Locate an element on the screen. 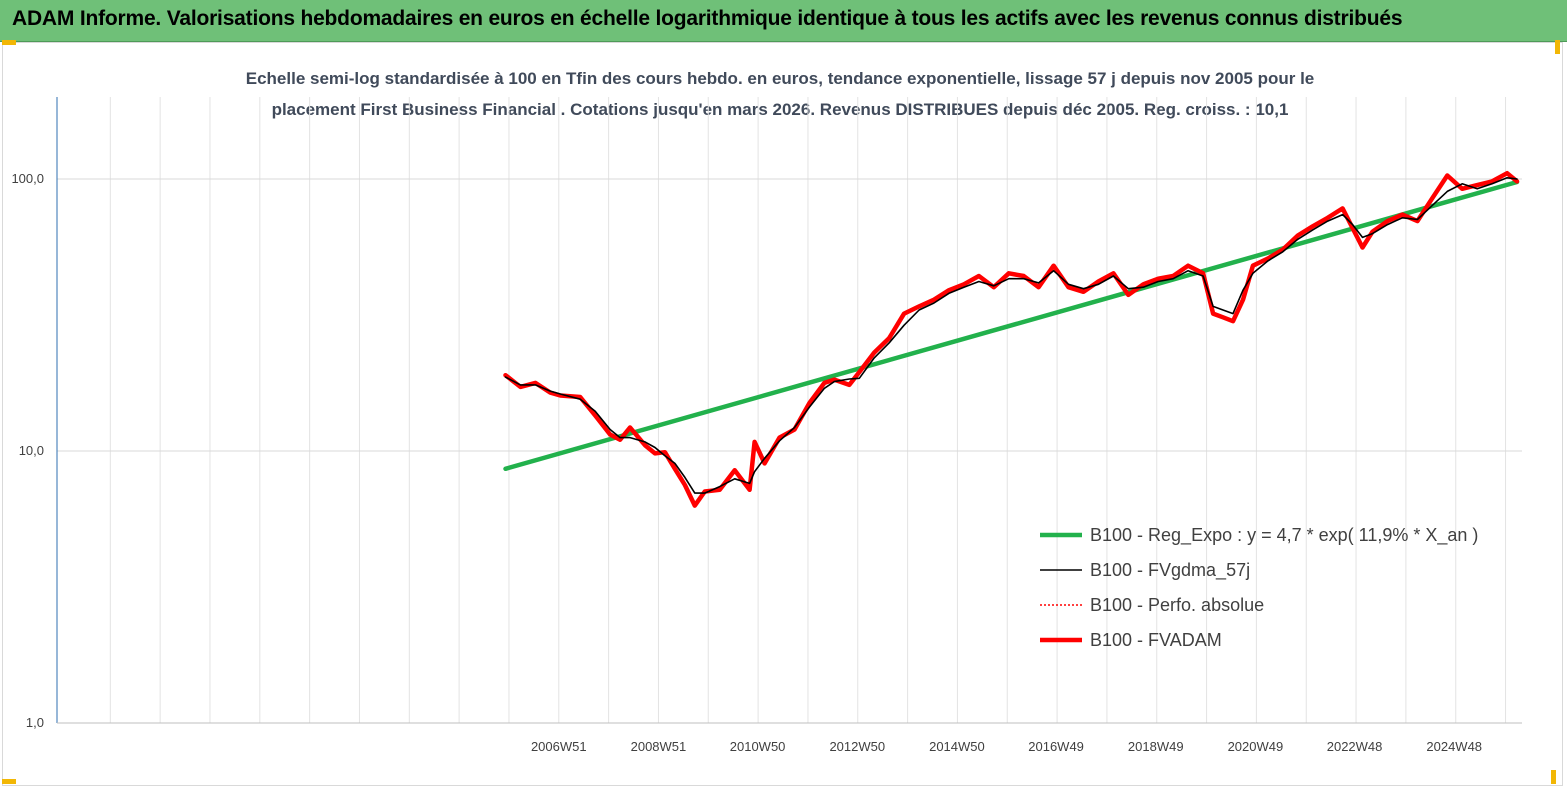 The height and width of the screenshot is (790, 1567). x-tick-label: 2016W49 is located at coordinates (1056, 746).